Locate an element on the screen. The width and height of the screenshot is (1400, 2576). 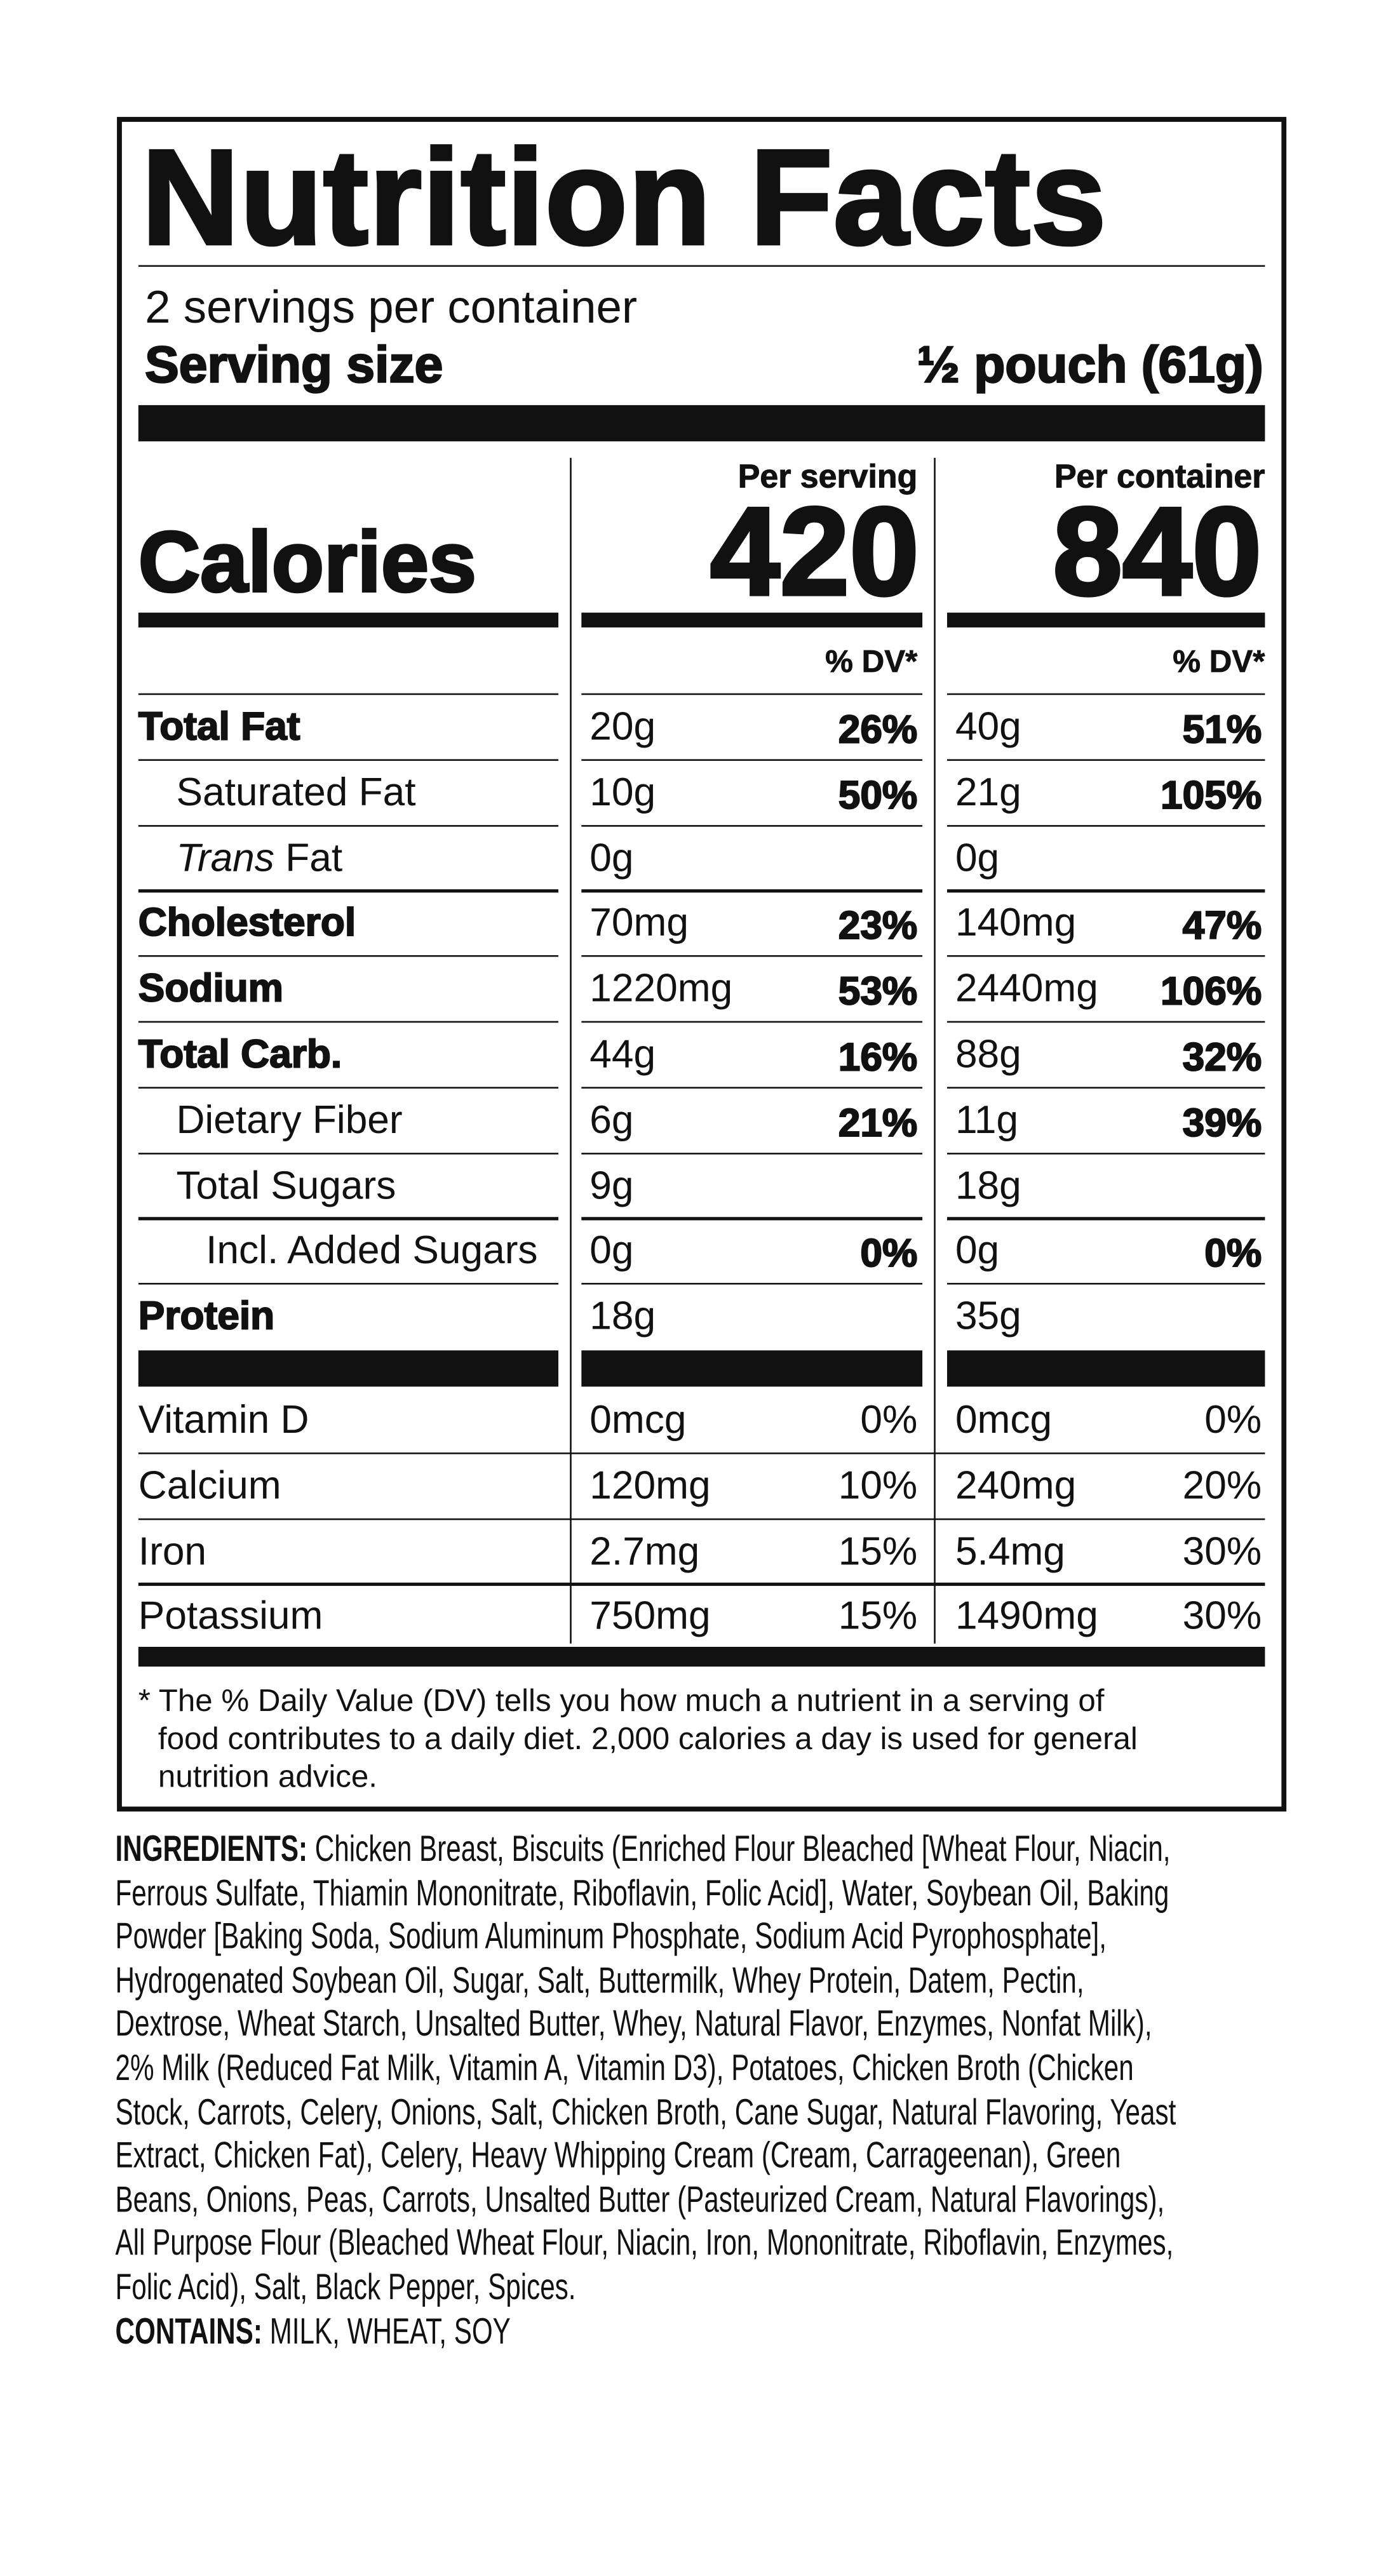
container-dv: 47% is located at coordinates (1222, 927).